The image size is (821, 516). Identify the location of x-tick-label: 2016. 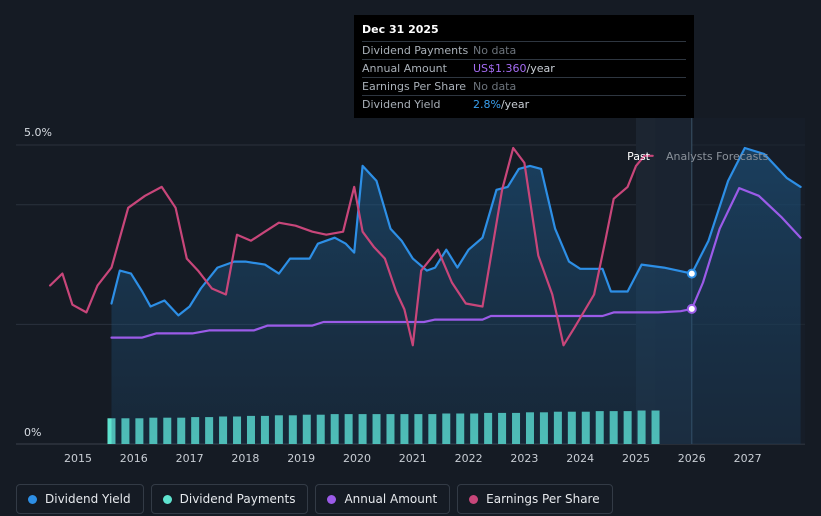
(134, 458).